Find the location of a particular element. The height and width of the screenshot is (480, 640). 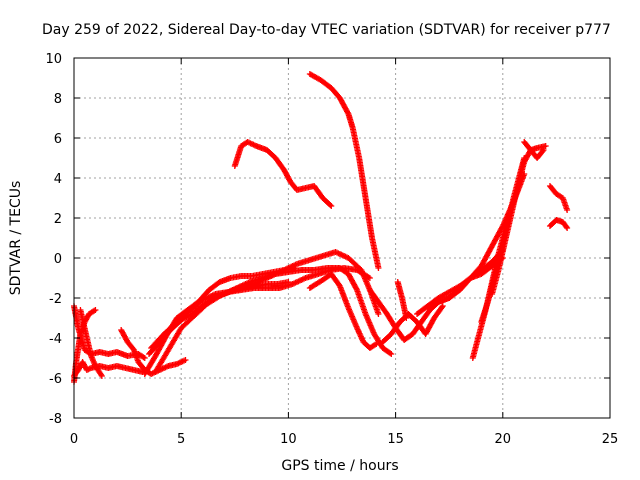

series-arc-j is located at coordinates (308, 311).